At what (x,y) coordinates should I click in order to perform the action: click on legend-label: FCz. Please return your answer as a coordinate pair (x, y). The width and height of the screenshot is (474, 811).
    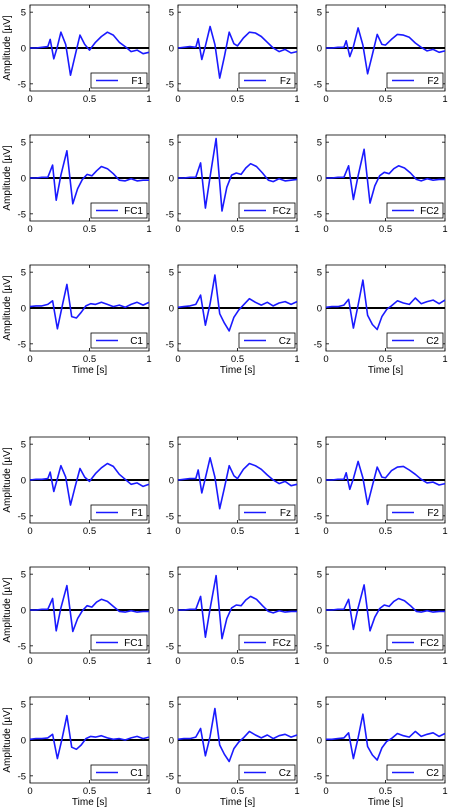
    Looking at the image, I should click on (282, 211).